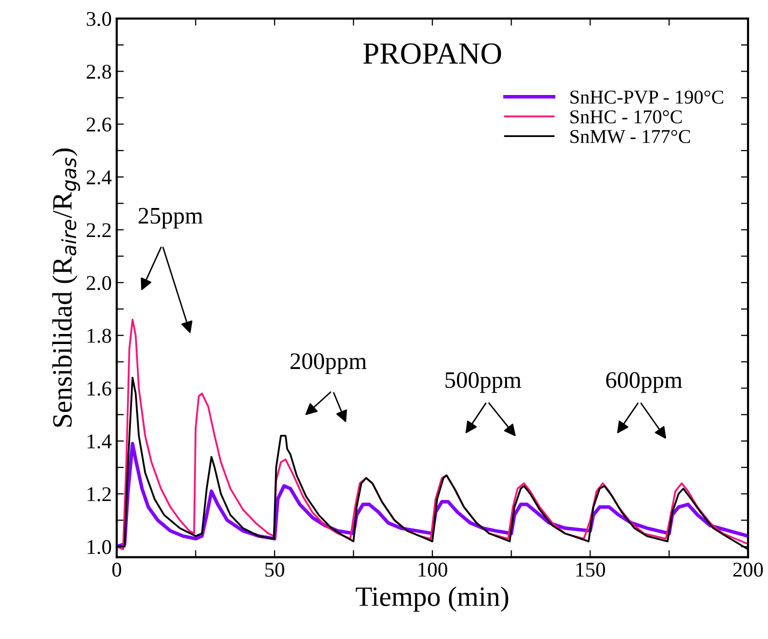 The width and height of the screenshot is (768, 639). What do you see at coordinates (591, 569) in the screenshot?
I see `x-tick-label: 150` at bounding box center [591, 569].